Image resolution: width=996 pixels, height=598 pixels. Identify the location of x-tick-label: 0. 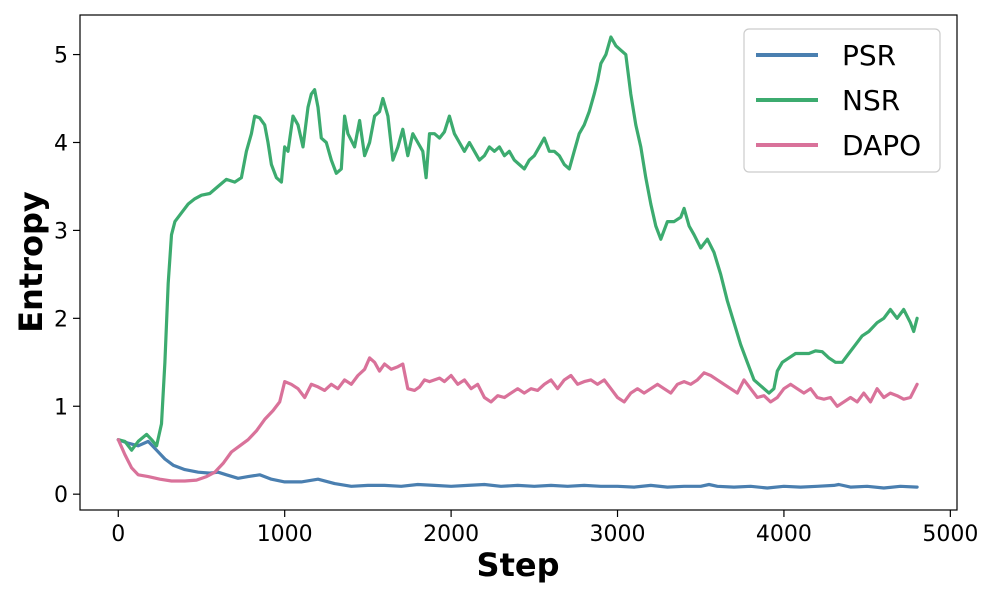
(118, 534).